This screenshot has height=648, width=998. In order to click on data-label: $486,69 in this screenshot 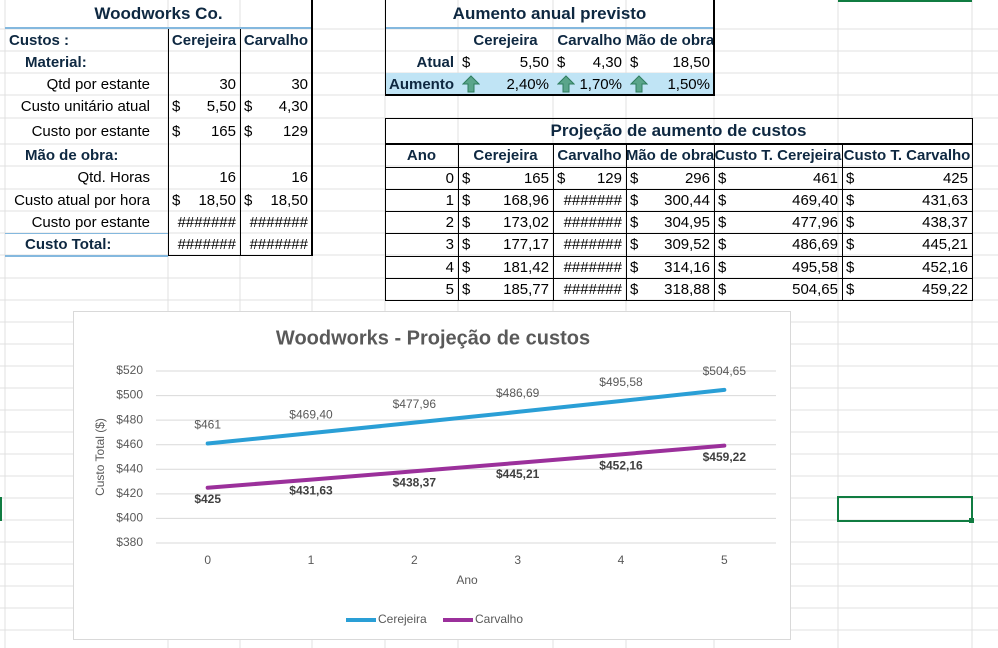, I will do `click(518, 393)`.